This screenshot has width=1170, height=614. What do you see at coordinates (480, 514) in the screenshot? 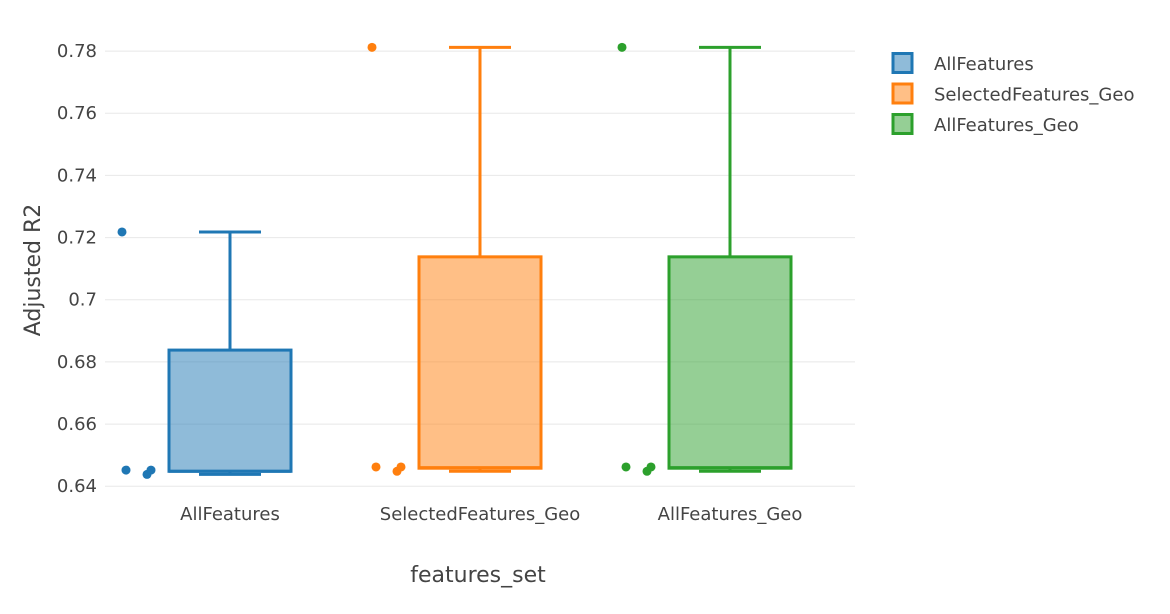
I see `x-tick-label: SelectedFeatures_Geo` at bounding box center [480, 514].